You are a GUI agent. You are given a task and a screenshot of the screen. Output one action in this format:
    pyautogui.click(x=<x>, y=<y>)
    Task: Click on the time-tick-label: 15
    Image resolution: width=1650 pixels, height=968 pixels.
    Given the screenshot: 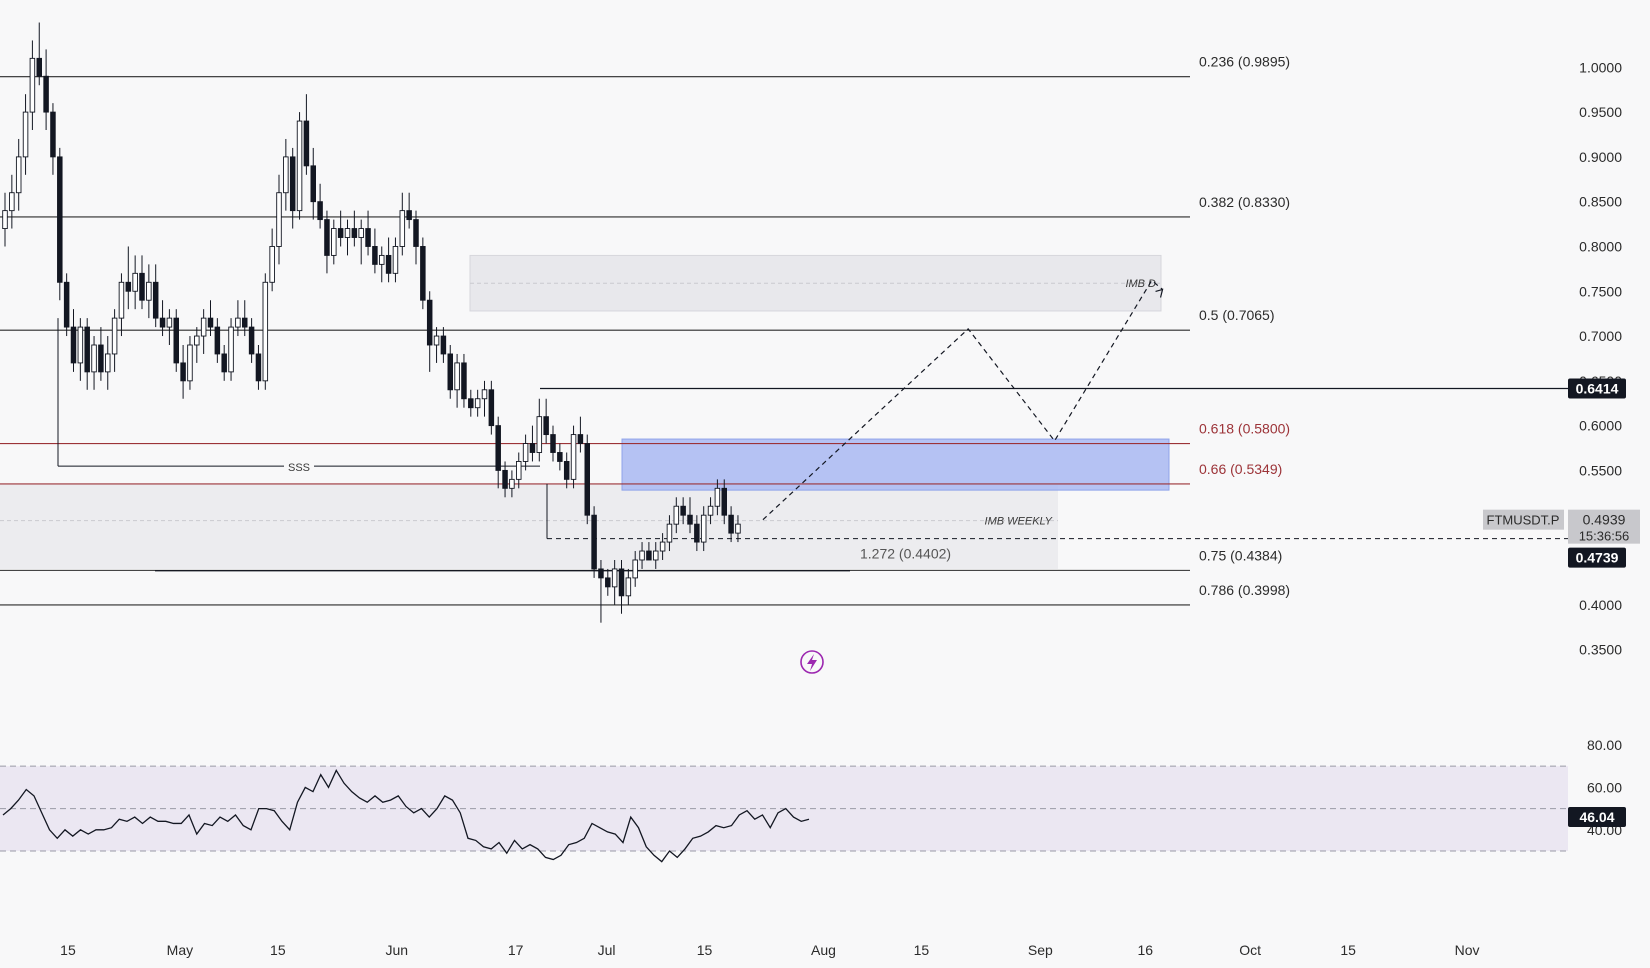 What is the action you would take?
    pyautogui.click(x=278, y=950)
    